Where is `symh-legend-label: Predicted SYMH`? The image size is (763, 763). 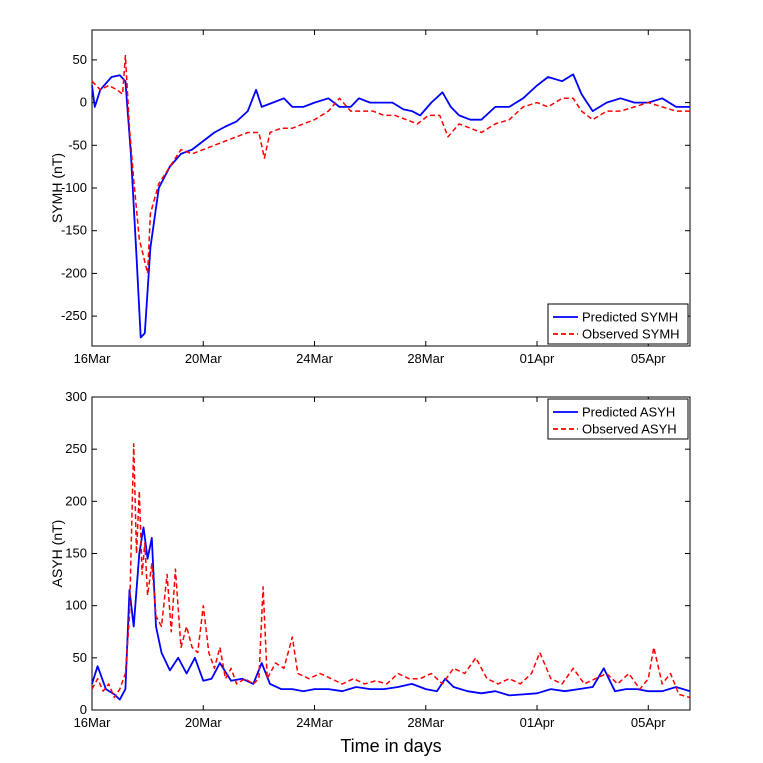 symh-legend-label: Predicted SYMH is located at coordinates (630, 317).